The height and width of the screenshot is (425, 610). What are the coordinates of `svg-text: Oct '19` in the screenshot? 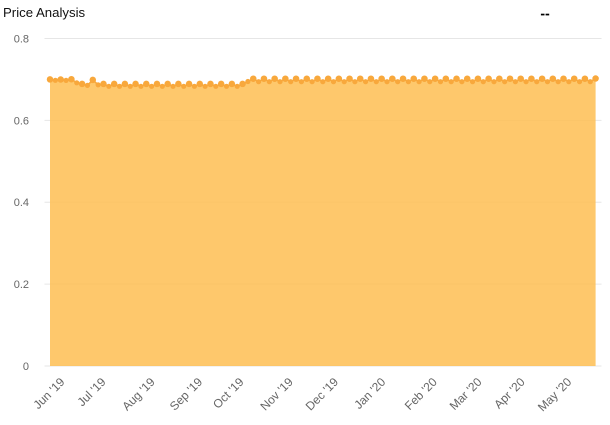 It's located at (228, 393).